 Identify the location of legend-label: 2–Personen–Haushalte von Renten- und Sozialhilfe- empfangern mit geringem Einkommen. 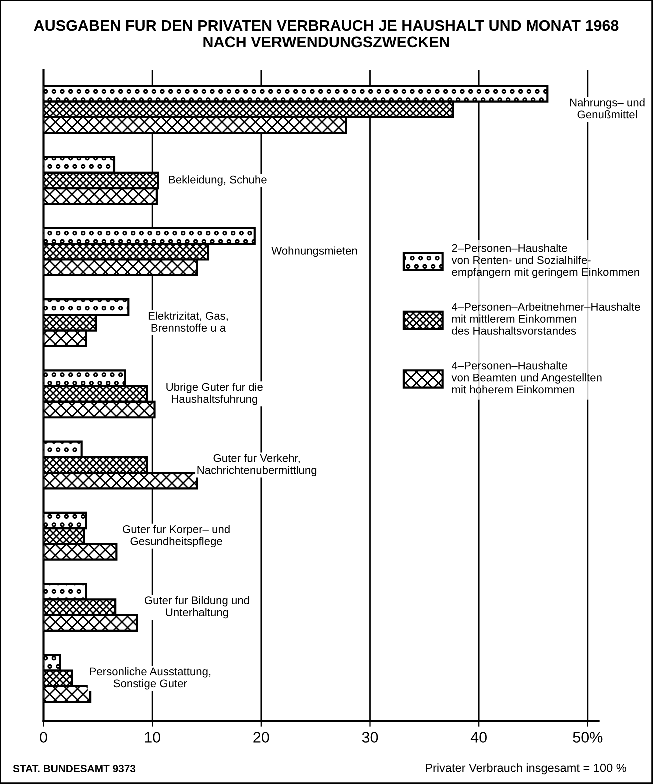
(546, 261).